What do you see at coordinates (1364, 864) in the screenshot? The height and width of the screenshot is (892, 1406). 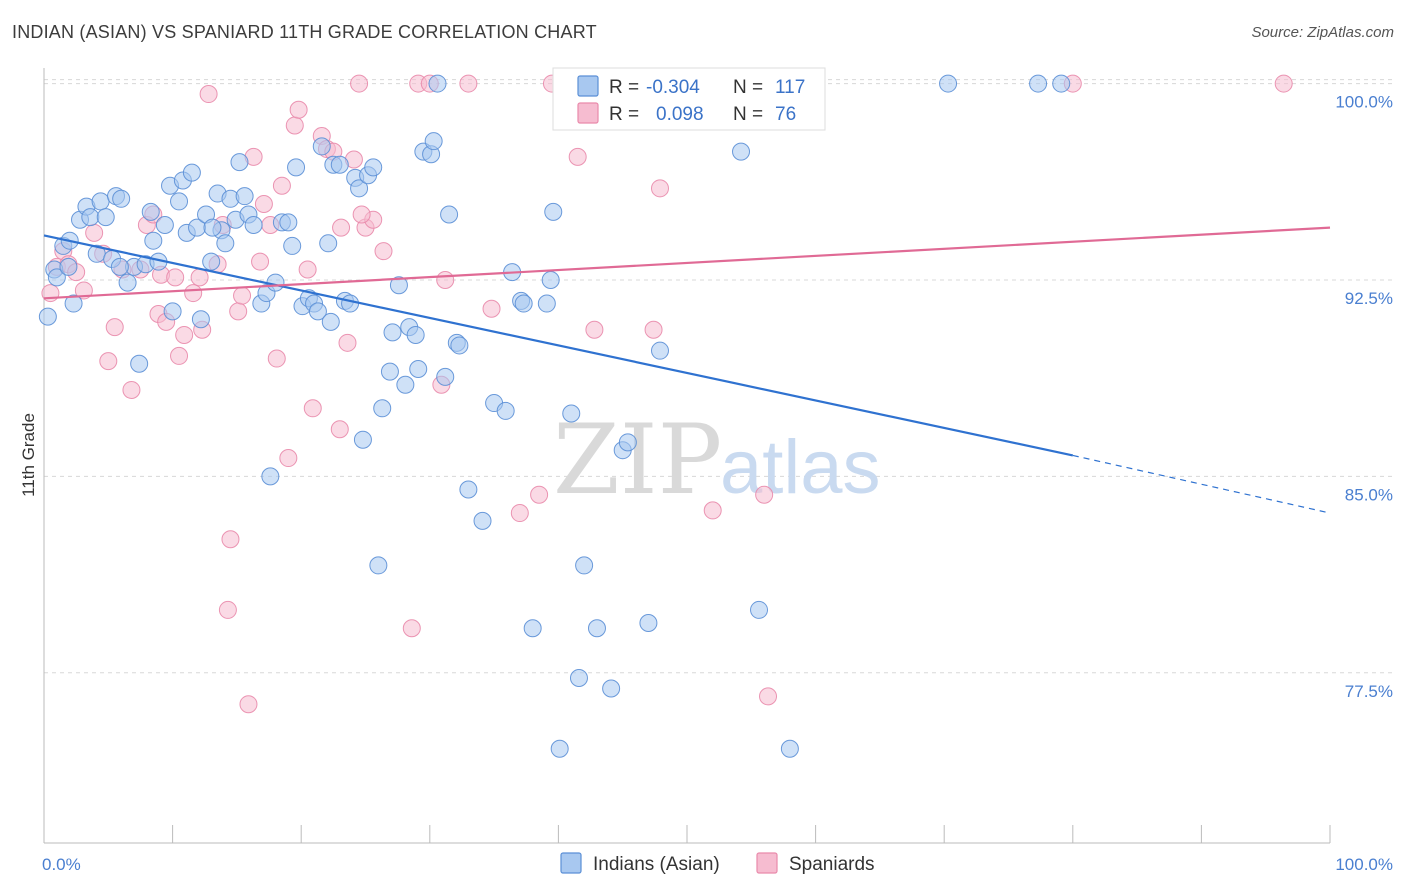 I see `x-tick-label: 100.0%` at bounding box center [1364, 864].